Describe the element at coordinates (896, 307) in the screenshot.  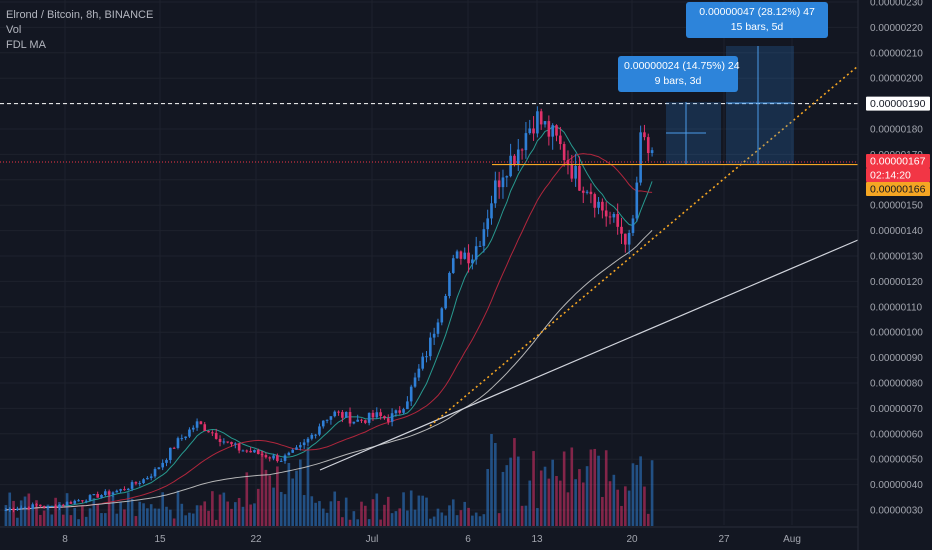
I see `price-tick-label: 0.00000110` at that location.